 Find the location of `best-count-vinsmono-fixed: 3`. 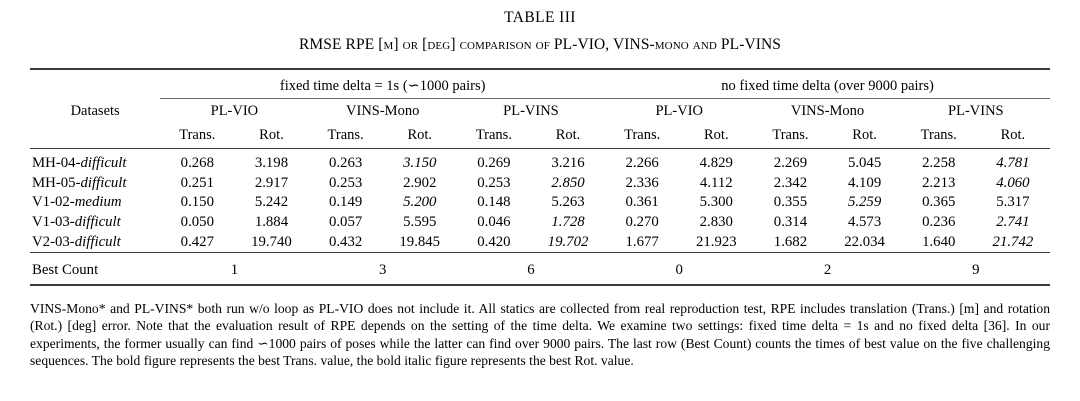

best-count-vinsmono-fixed: 3 is located at coordinates (382, 270).